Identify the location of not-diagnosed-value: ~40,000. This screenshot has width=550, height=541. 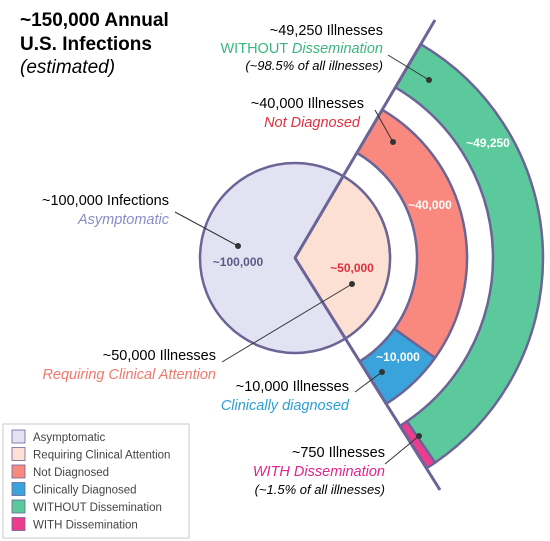
(430, 205).